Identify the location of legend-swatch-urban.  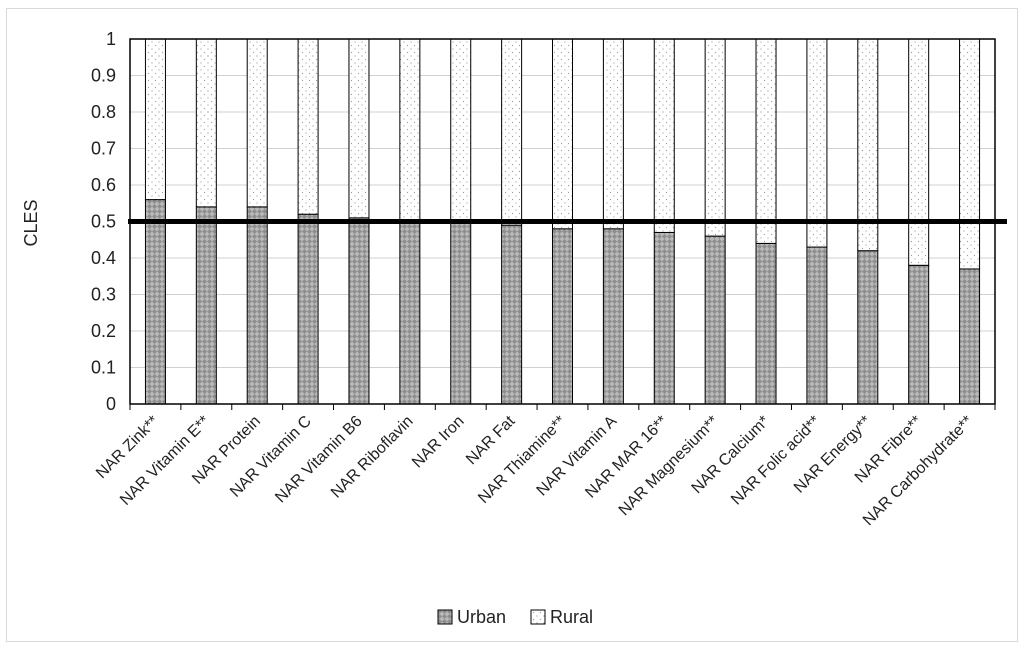
(445, 617).